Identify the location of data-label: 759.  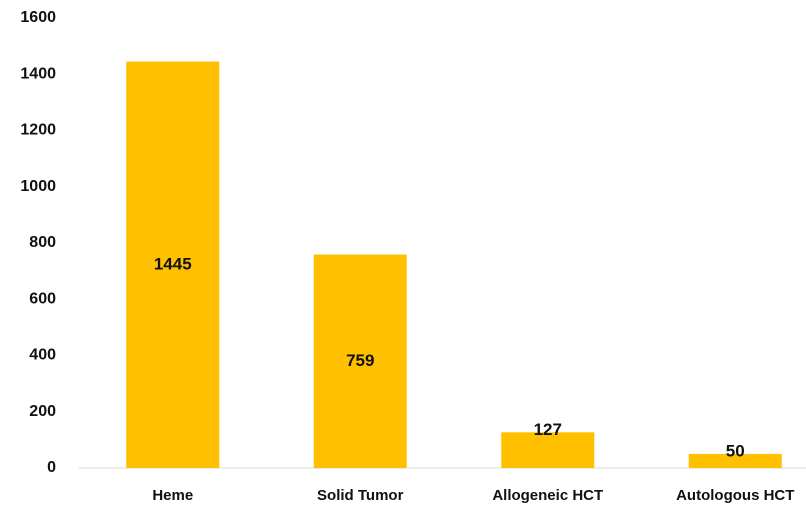
(360, 360).